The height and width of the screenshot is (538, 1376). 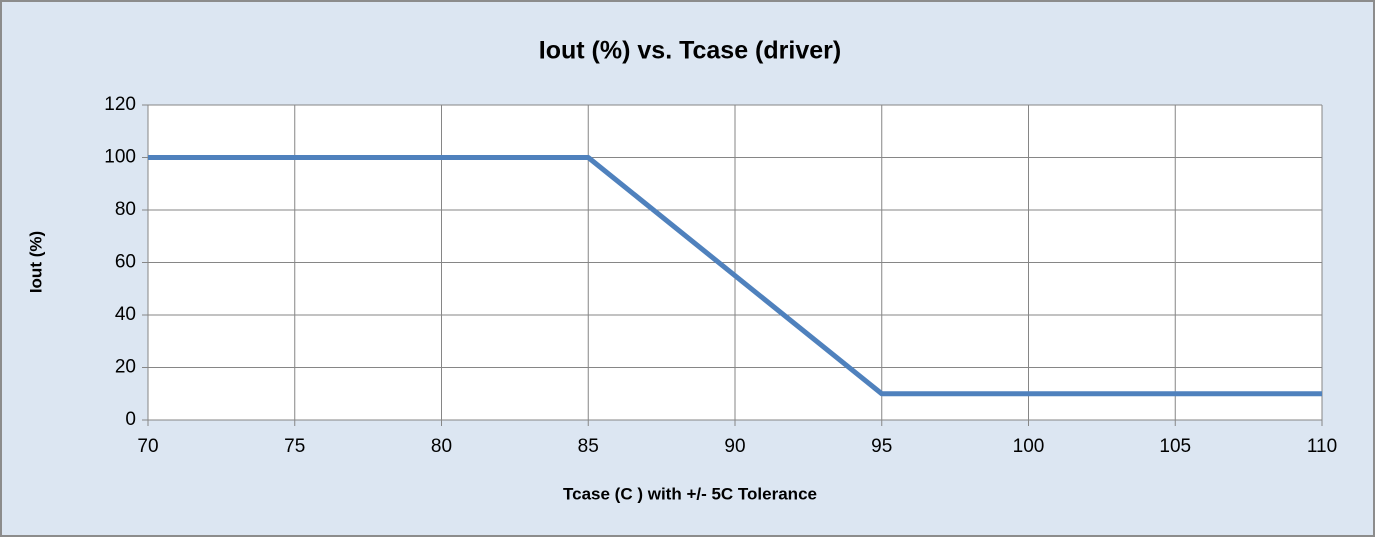 What do you see at coordinates (125, 314) in the screenshot?
I see `y-tick-label: 40` at bounding box center [125, 314].